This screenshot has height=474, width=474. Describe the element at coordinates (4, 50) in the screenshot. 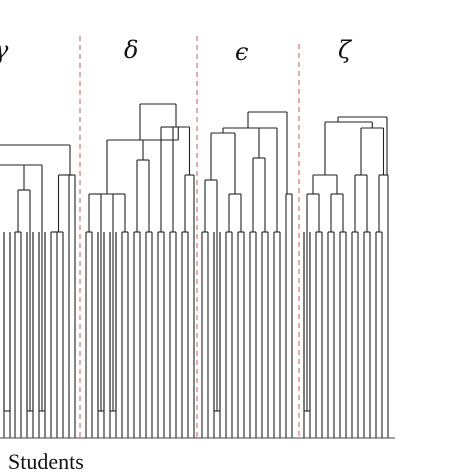

I see `cluster-label-gamma: γ` at that location.